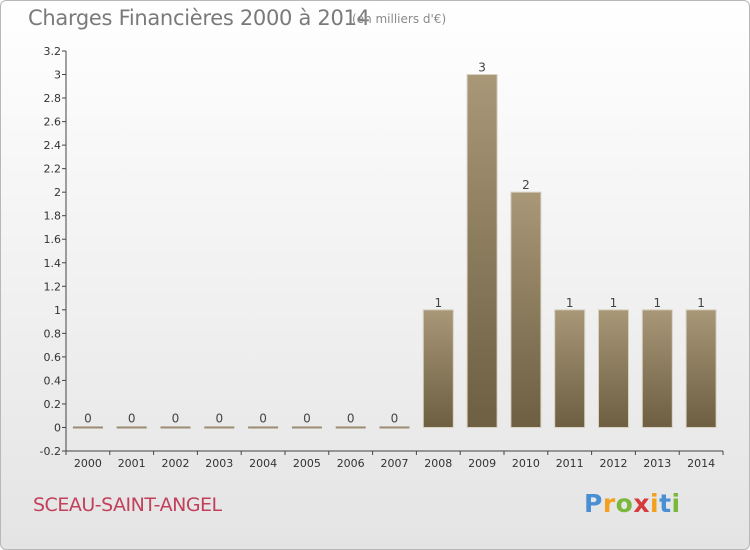  I want to click on y-tick-label: 2.8, so click(53, 98).